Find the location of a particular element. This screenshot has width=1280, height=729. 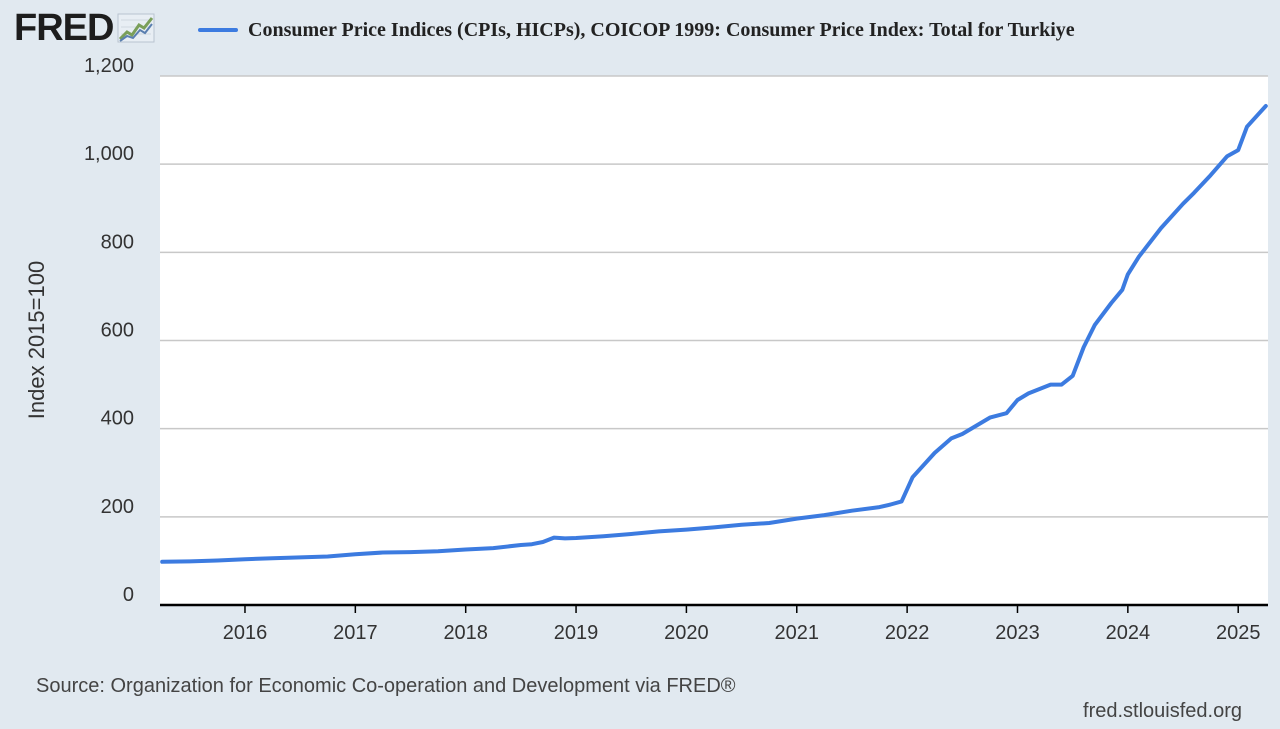

fred-logo: FRED is located at coordinates (84, 28).